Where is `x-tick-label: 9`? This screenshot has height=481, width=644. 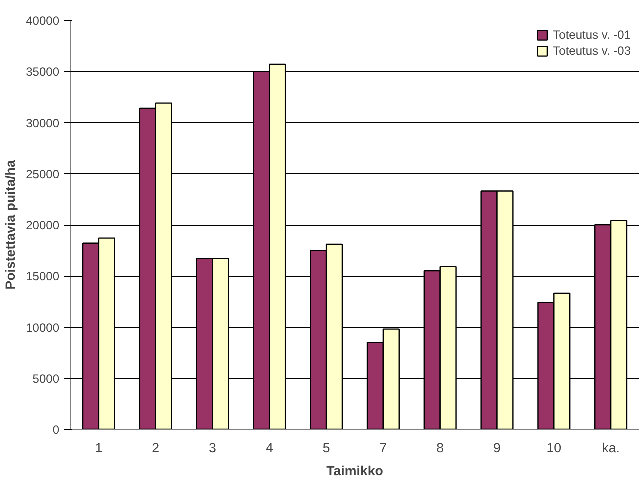 x-tick-label: 9 is located at coordinates (497, 448).